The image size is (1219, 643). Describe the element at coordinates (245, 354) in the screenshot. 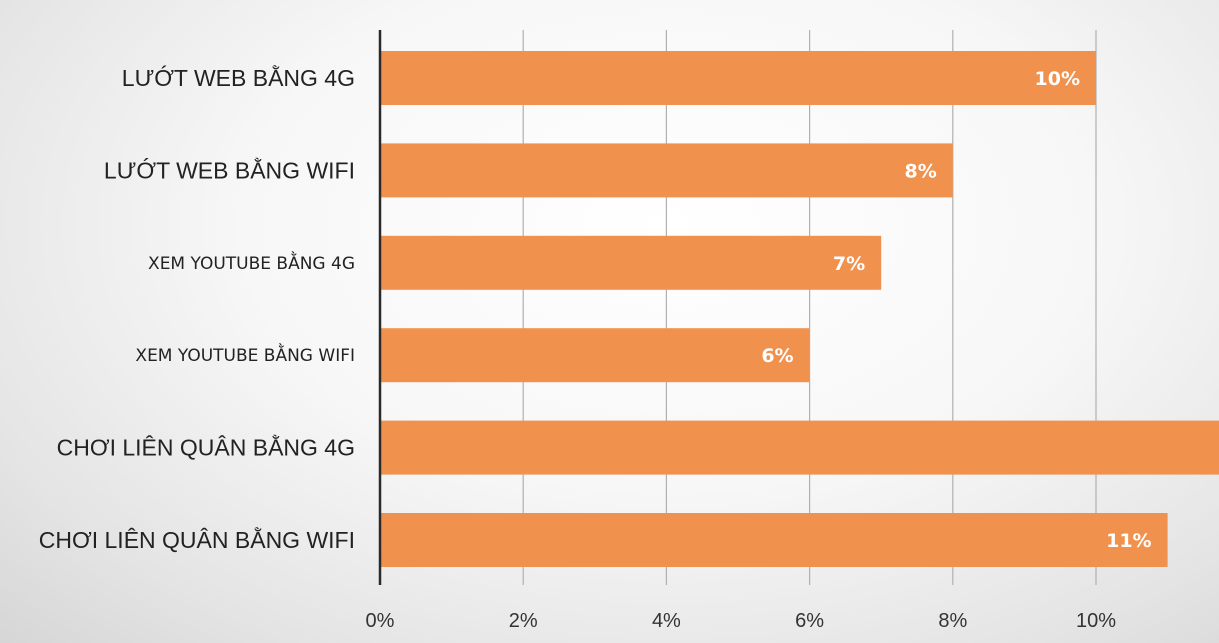

I see `category-label: XEM YOUTUBE BẰNG WIFI` at that location.